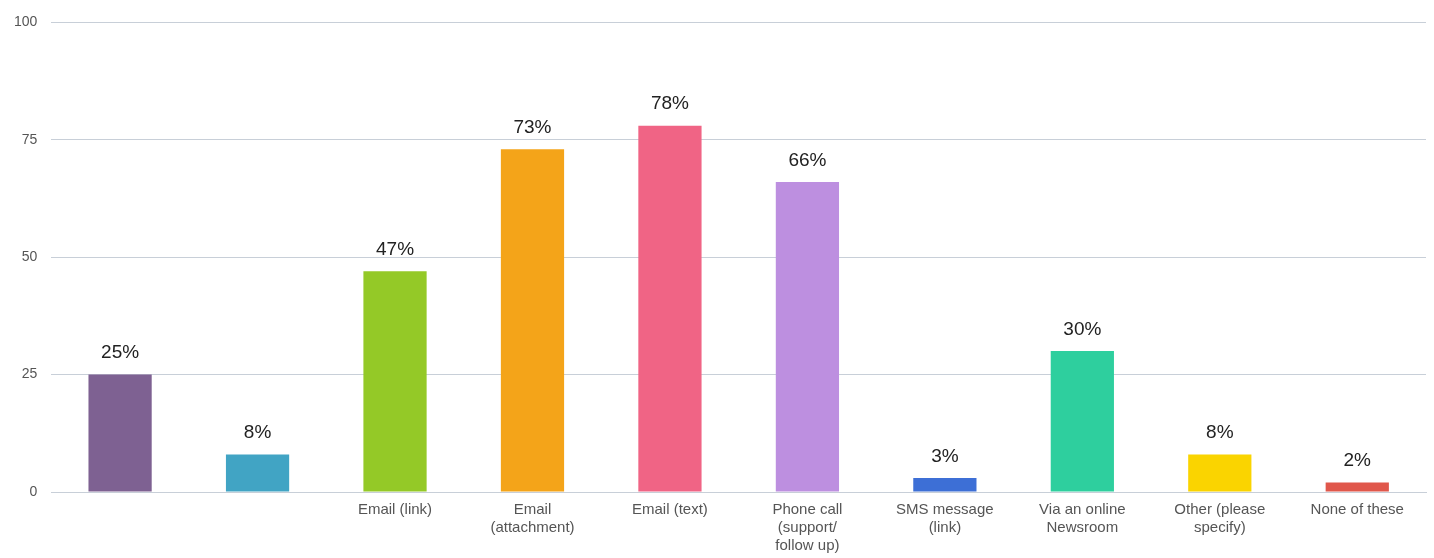 This screenshot has height=558, width=1434. I want to click on x-tick-label: Email (text), so click(670, 509).